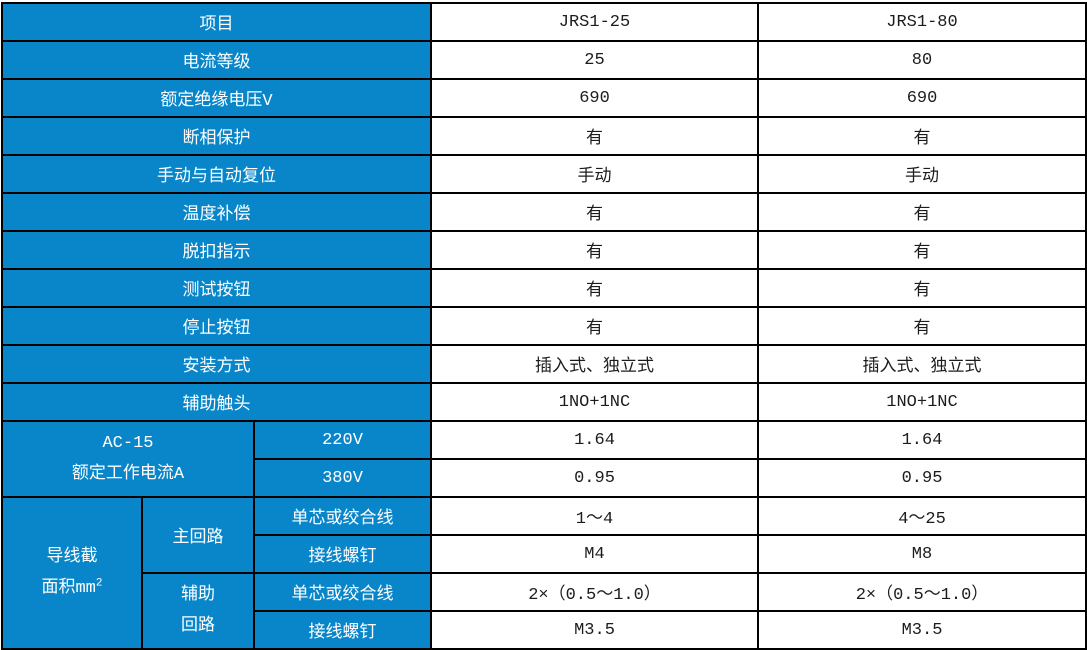 The height and width of the screenshot is (650, 1087). I want to click on row-label-cell: 电流等级, so click(216, 60).